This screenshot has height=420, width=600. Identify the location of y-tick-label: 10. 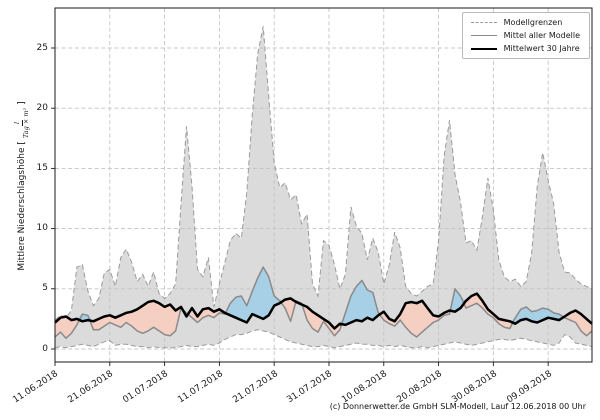
(42, 228).